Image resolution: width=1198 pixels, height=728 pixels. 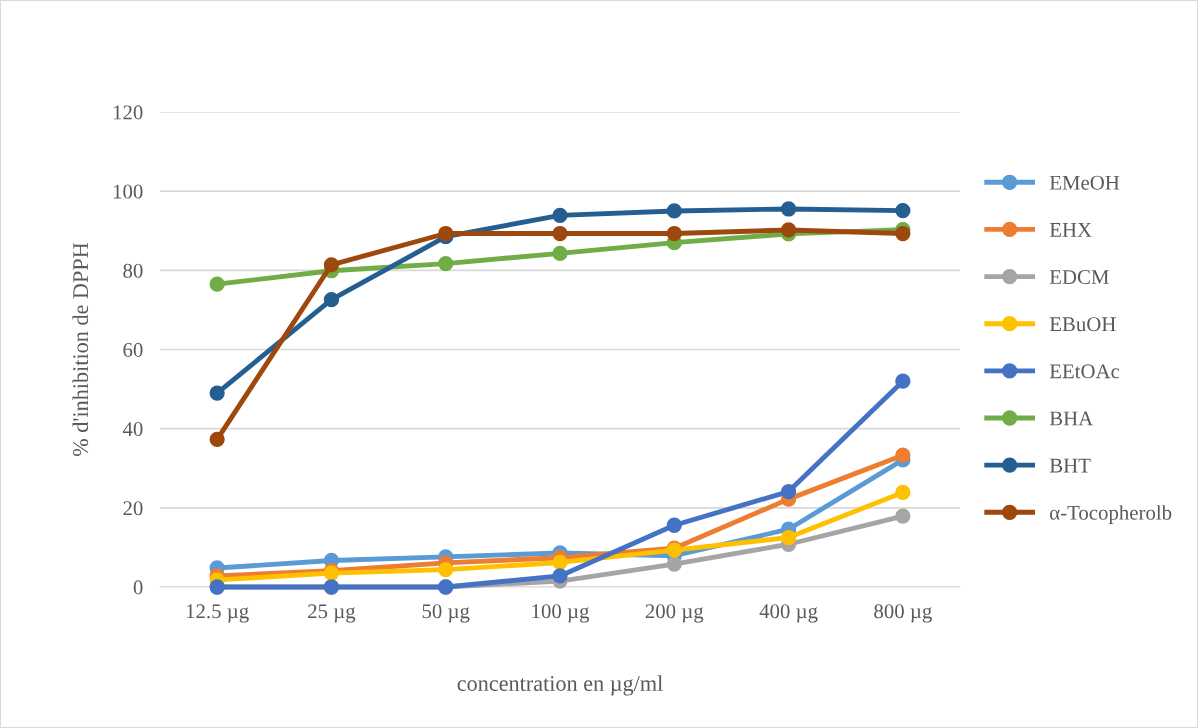 What do you see at coordinates (132, 429) in the screenshot?
I see `y-tick-label: 40` at bounding box center [132, 429].